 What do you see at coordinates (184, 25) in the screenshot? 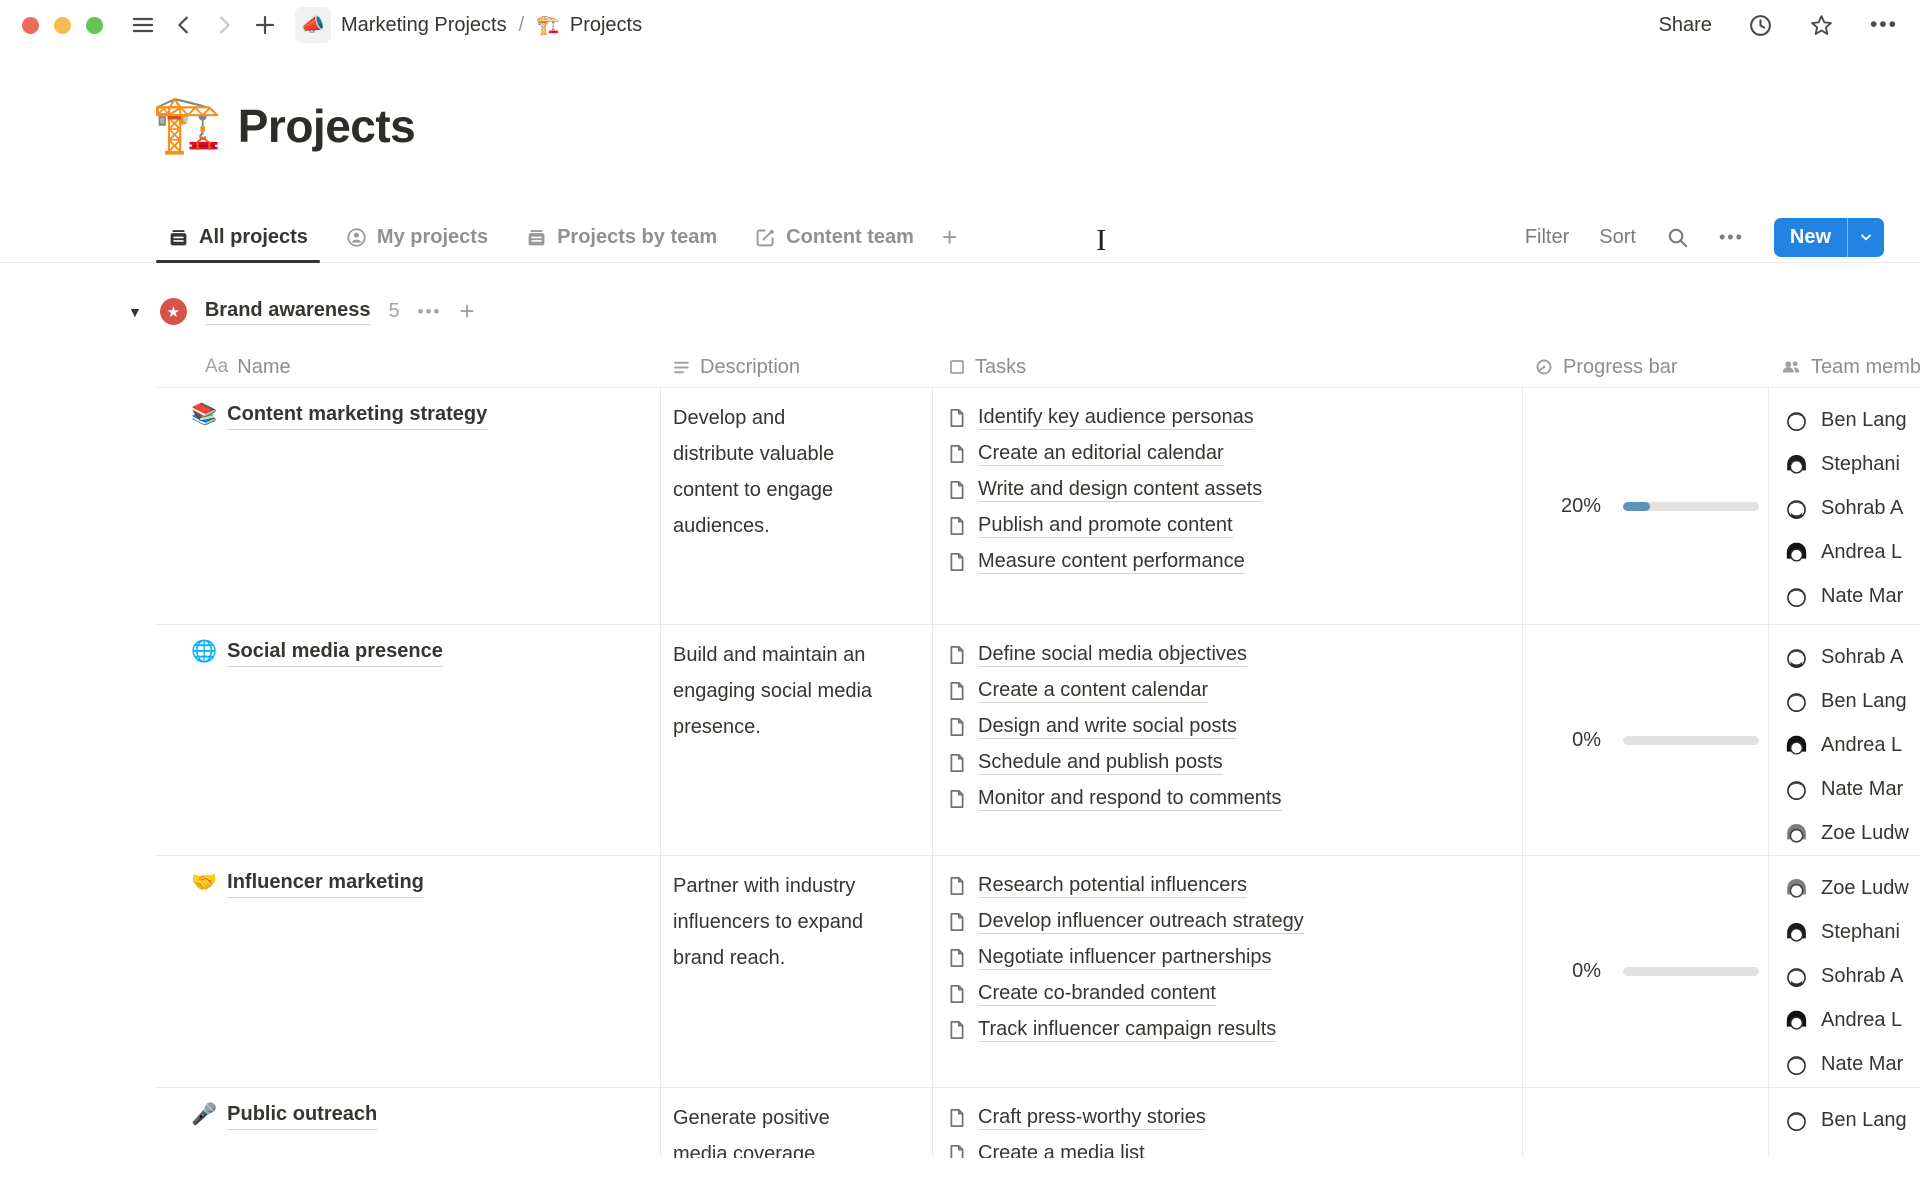
I see `back-icon` at bounding box center [184, 25].